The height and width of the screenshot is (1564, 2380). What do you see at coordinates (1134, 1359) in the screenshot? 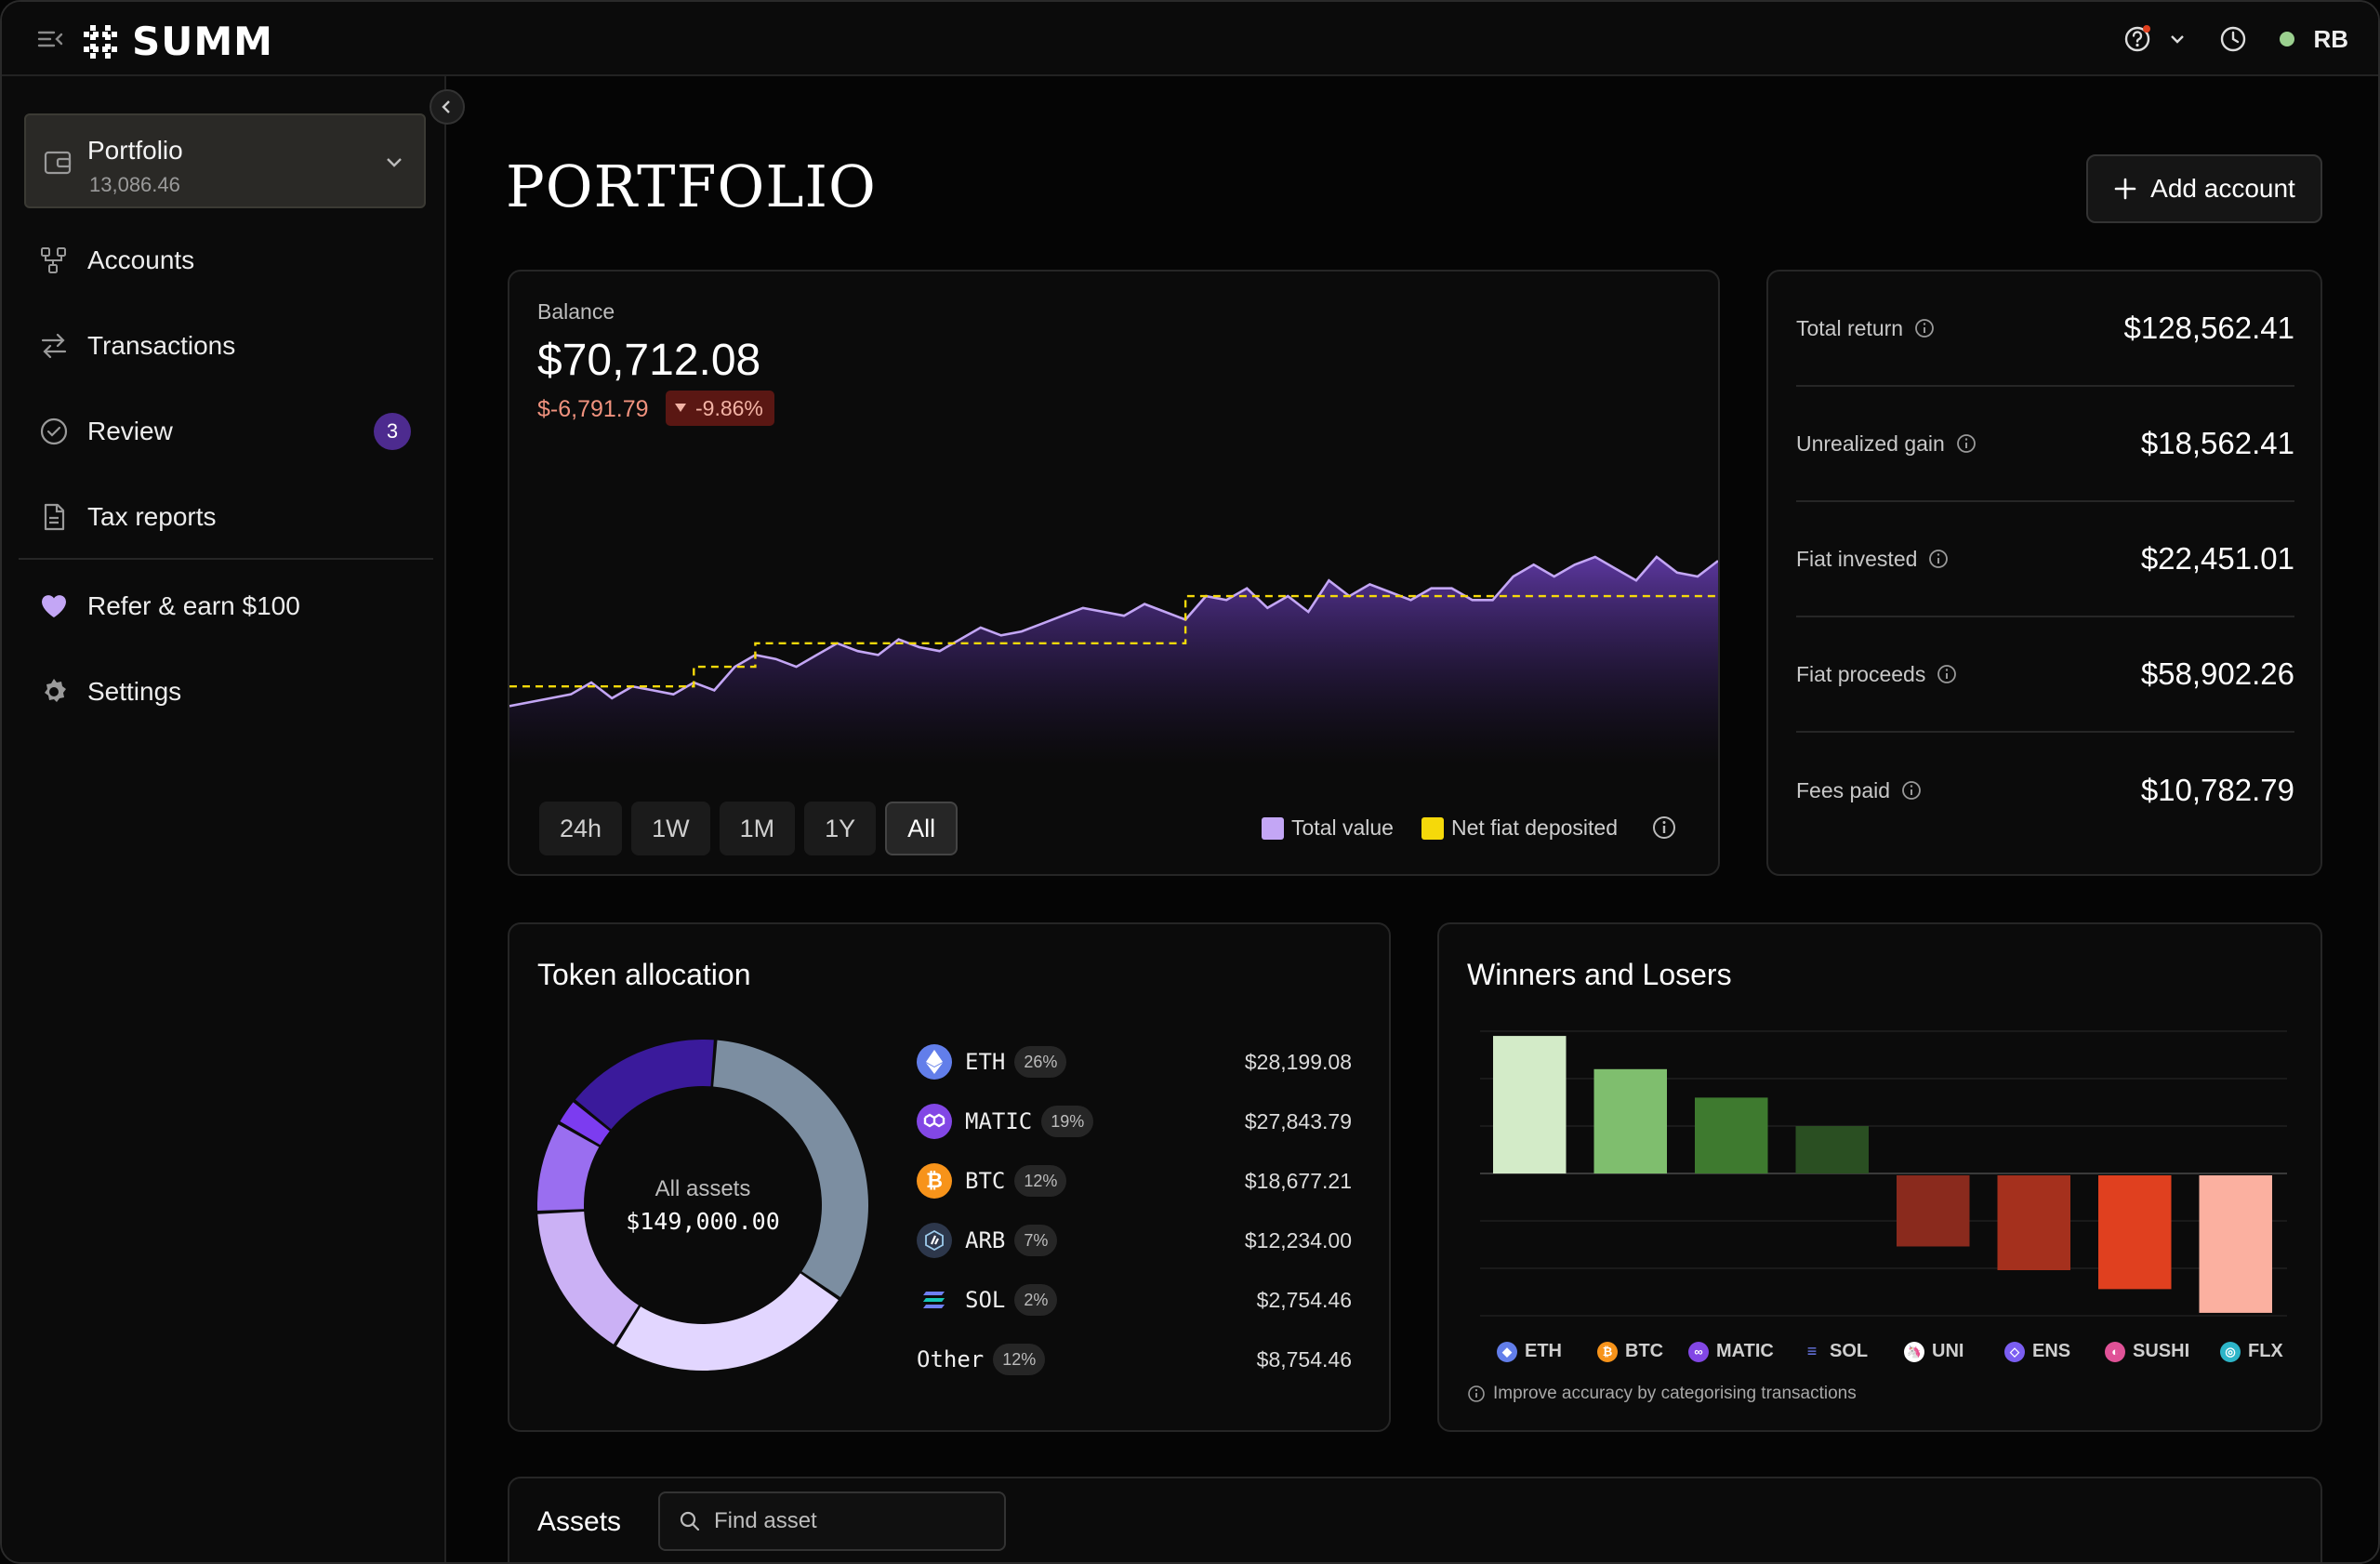
I see `allocation-row-other: Other 12% $8,754.46` at bounding box center [1134, 1359].